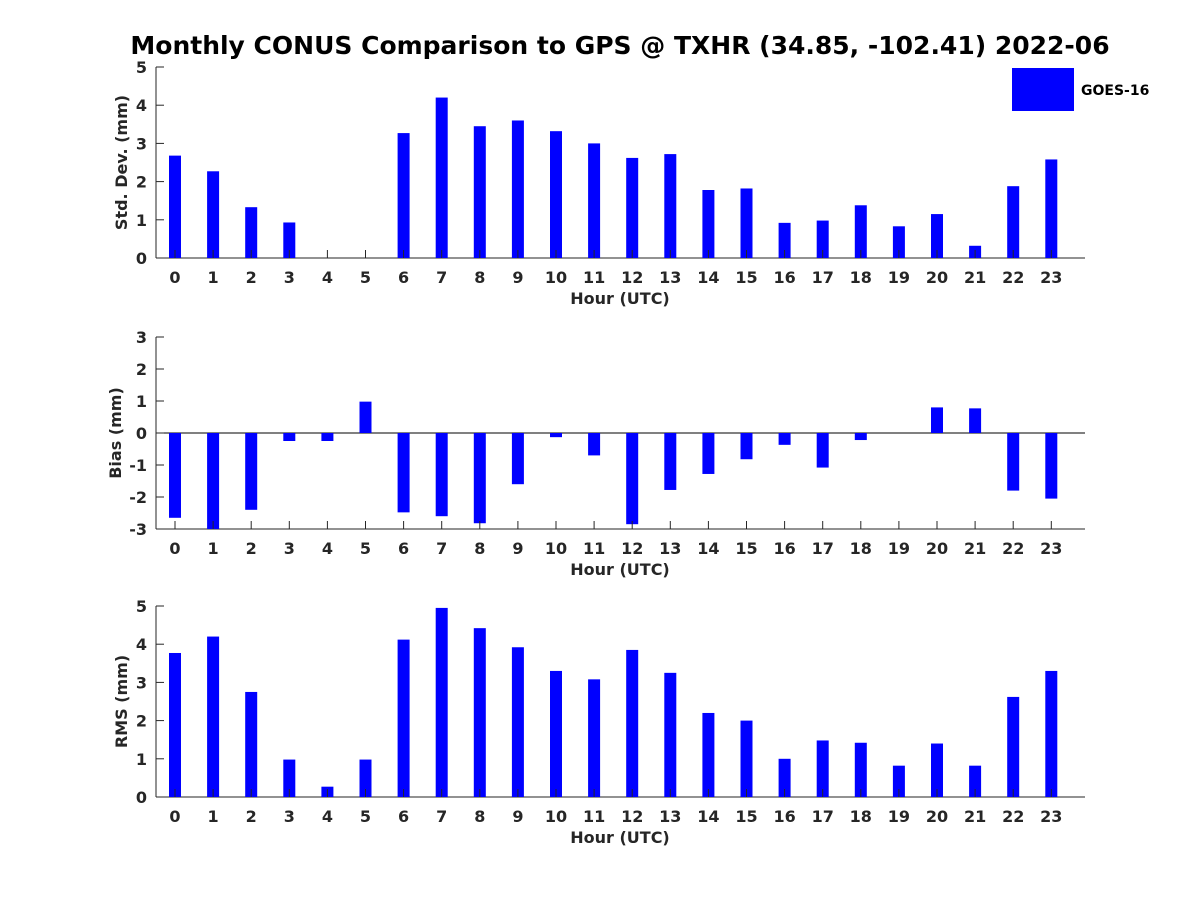 Image resolution: width=1200 pixels, height=900 pixels. What do you see at coordinates (746, 277) in the screenshot?
I see `std-dev-x-tick-label: 15` at bounding box center [746, 277].